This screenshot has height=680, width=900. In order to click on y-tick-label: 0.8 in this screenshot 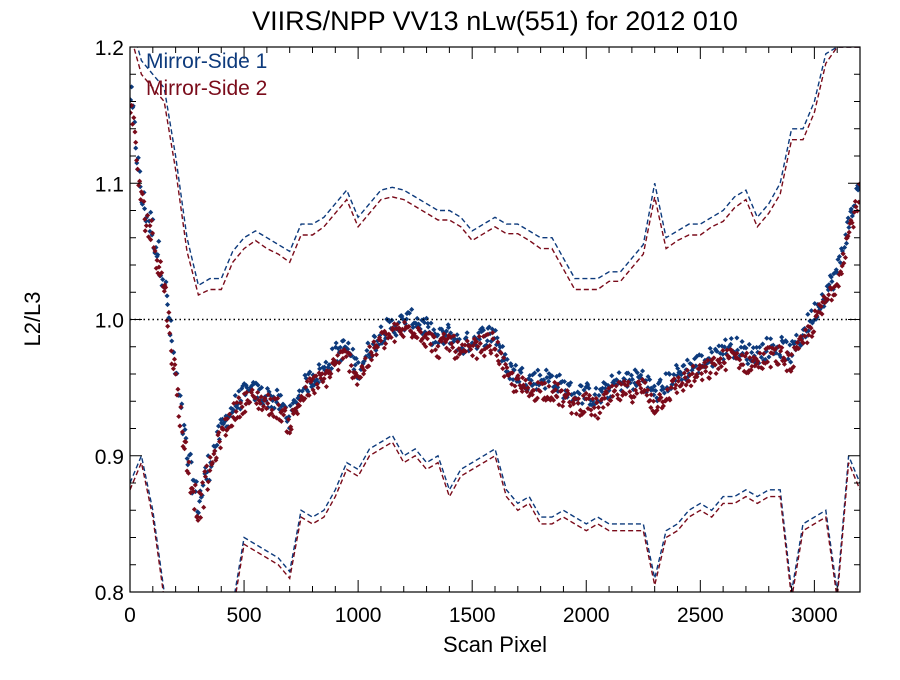, I will do `click(109, 593)`.